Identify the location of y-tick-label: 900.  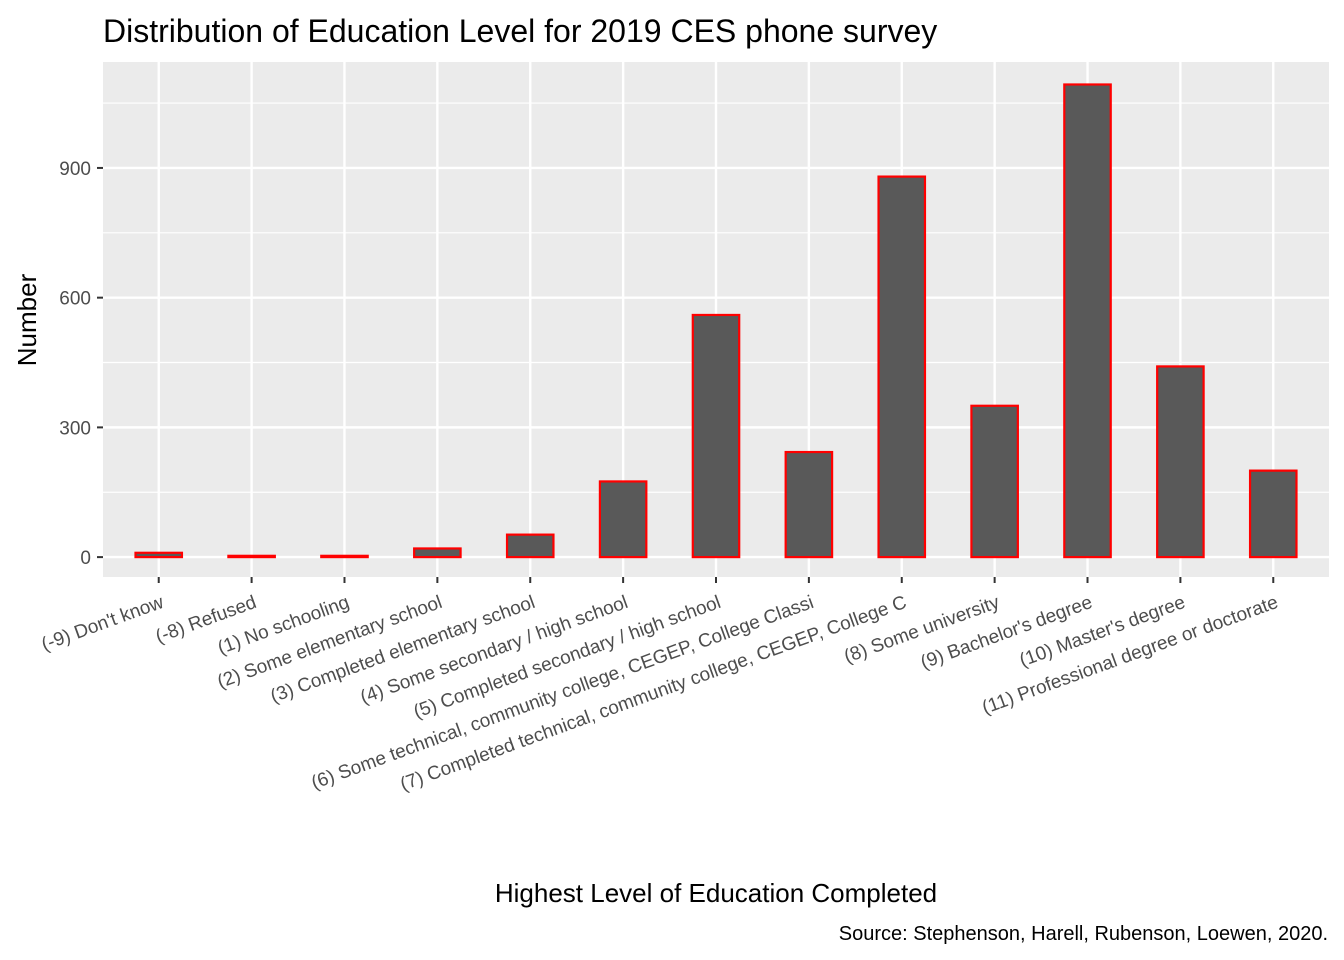
(75, 169).